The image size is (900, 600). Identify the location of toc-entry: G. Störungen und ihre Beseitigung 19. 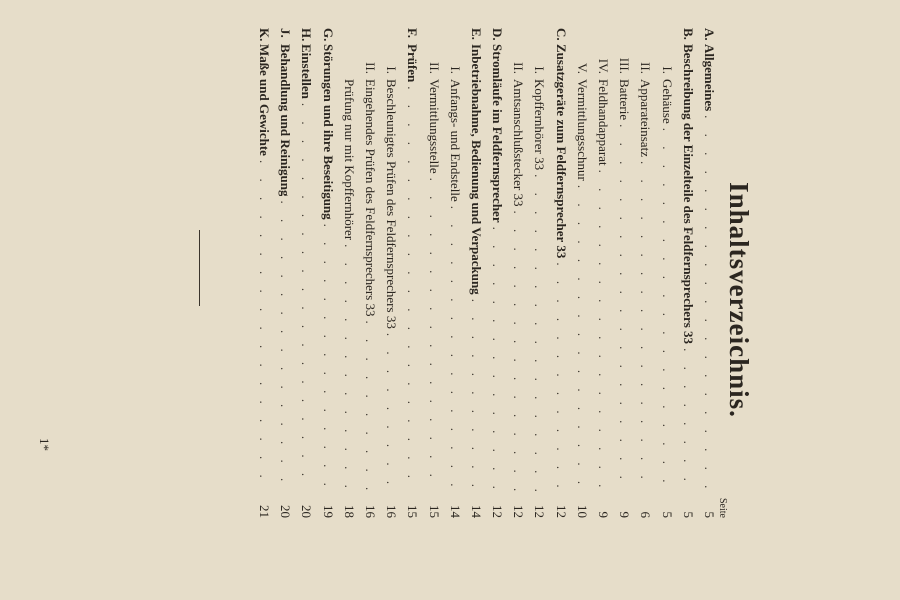
(325, 273).